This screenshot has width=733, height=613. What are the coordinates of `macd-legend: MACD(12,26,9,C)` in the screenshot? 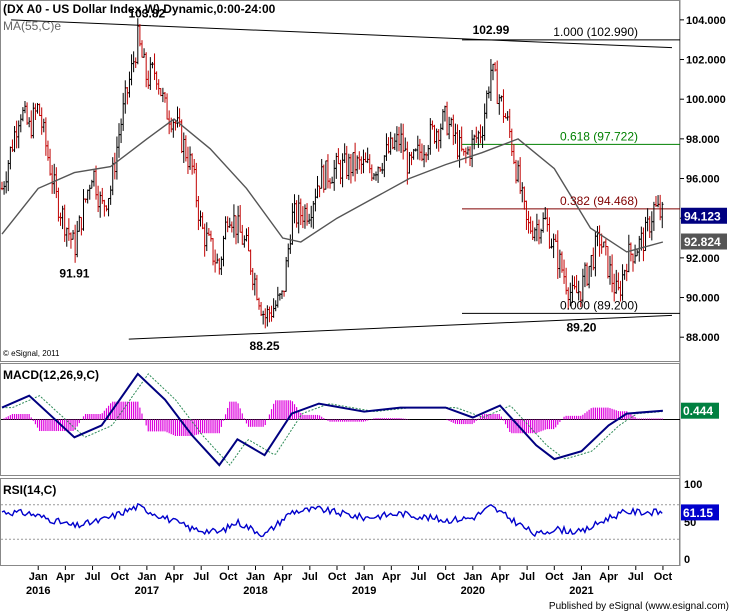 It's located at (51, 375).